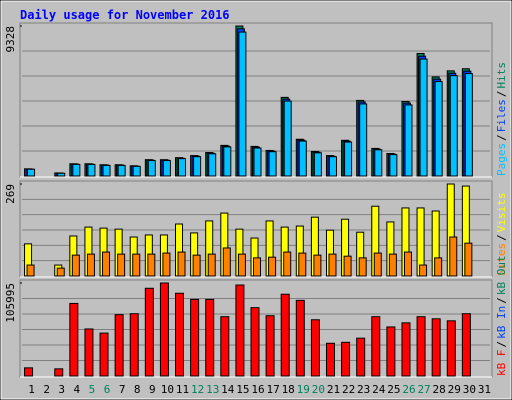  Describe the element at coordinates (484, 389) in the screenshot. I see `x-tick-label: 31` at that location.